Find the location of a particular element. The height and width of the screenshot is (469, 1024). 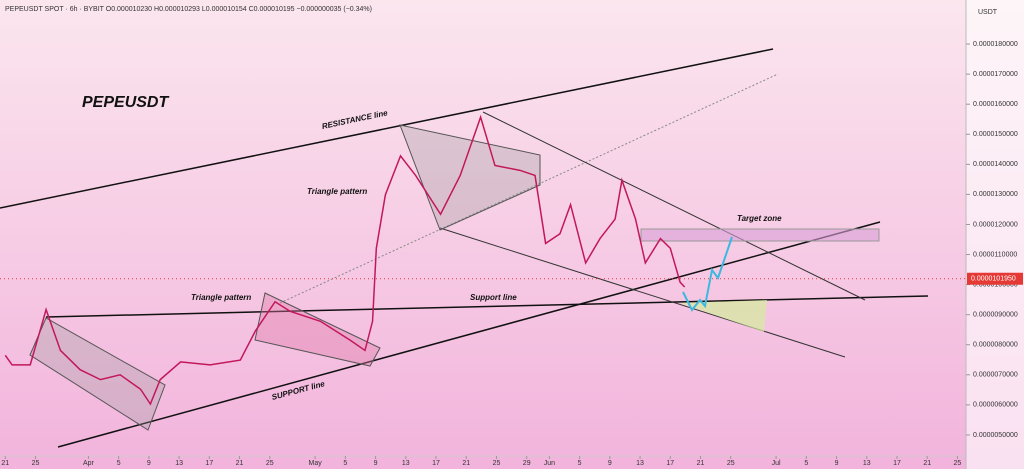

y-tick-label: 0.0000180000 is located at coordinates (995, 44).